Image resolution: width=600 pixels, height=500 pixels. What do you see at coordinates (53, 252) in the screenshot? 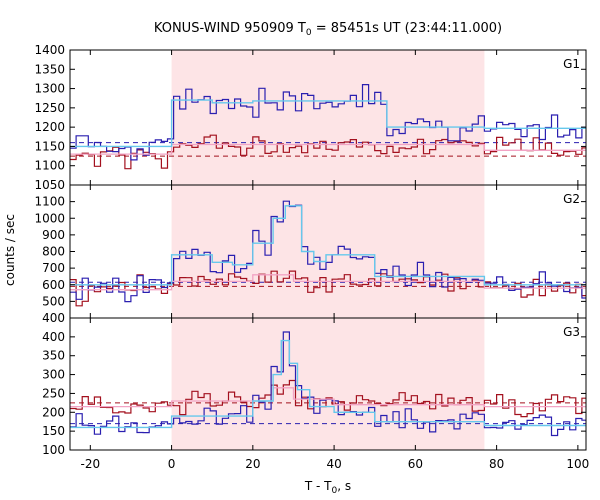
I see `y-tick-label: 800` at bounding box center [53, 252].